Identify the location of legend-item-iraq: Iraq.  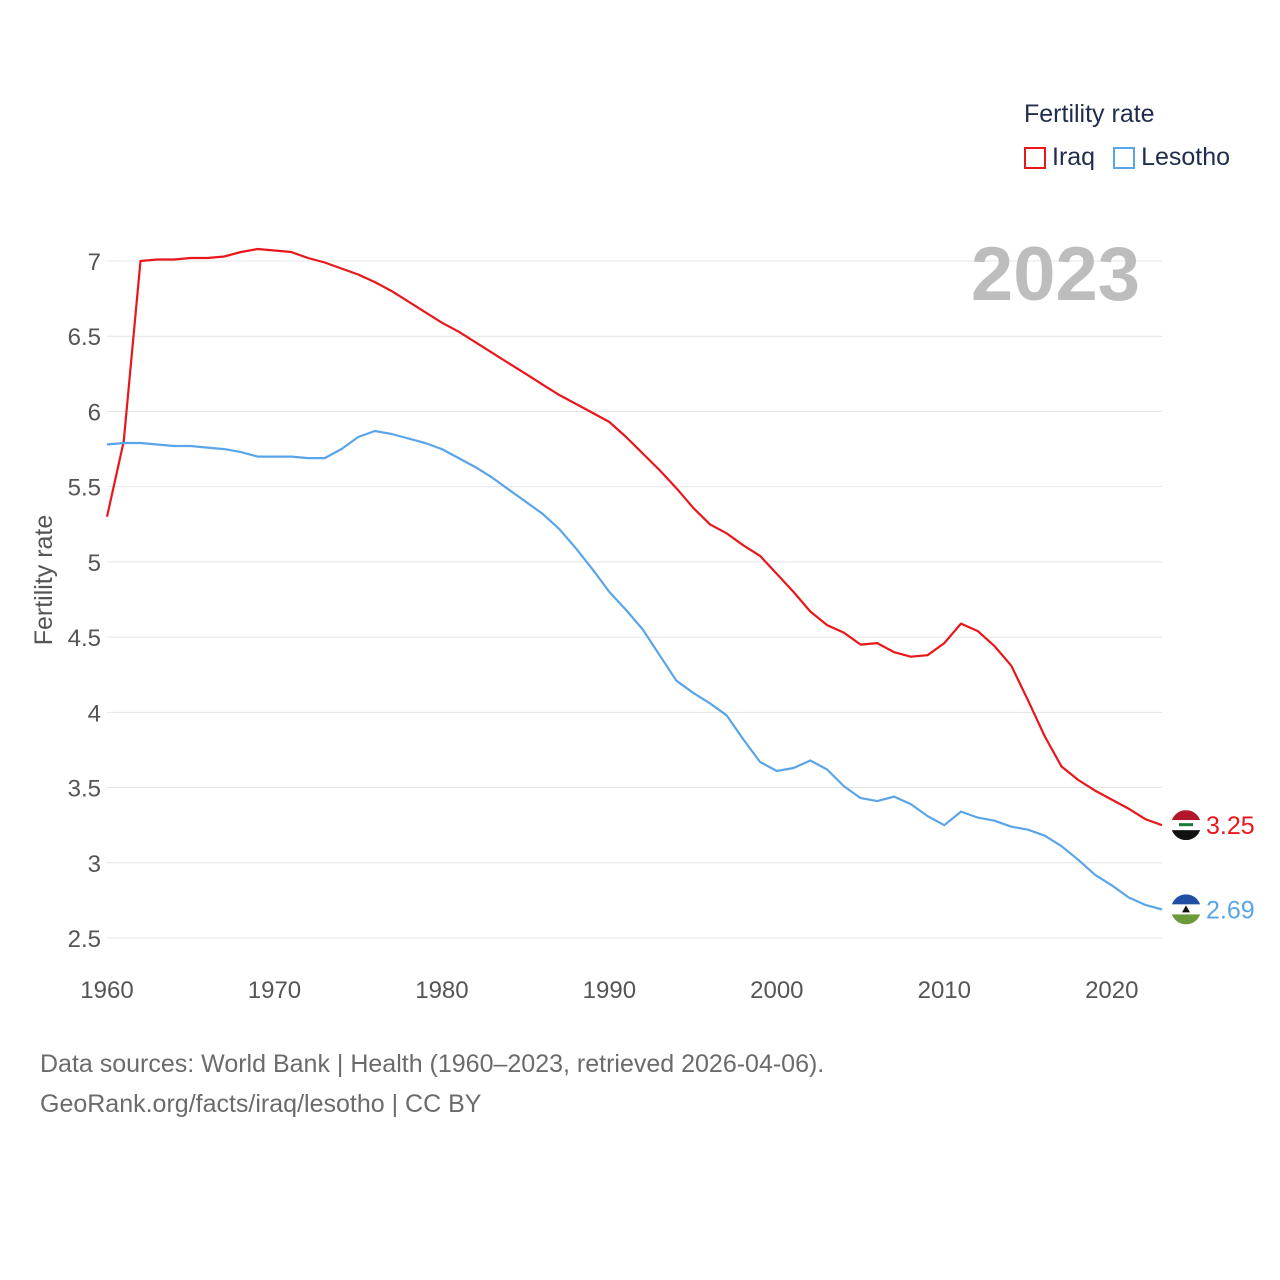
(1059, 157).